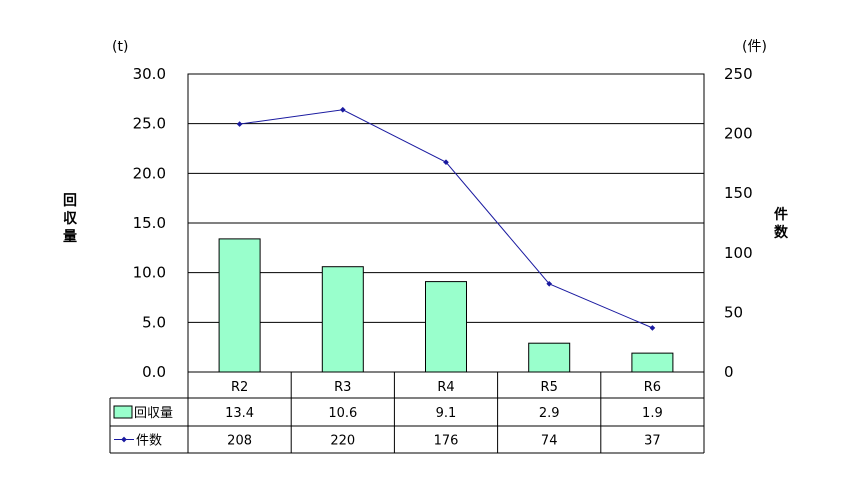  I want to click on left-tick-label: 5.0, so click(154, 322).